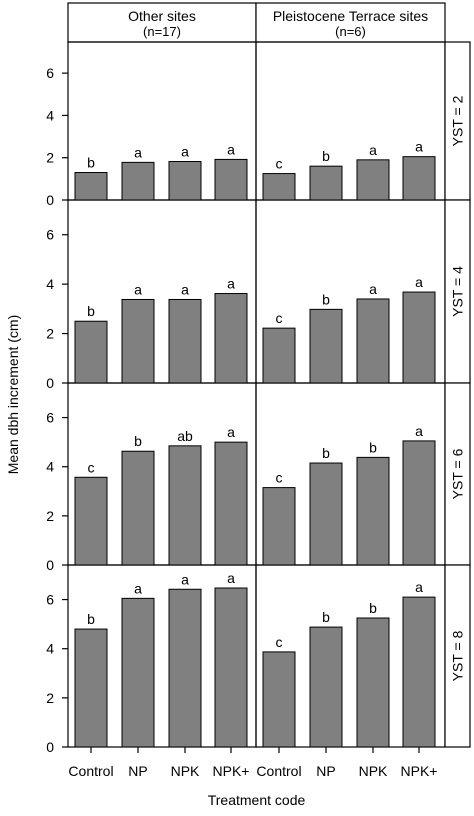  What do you see at coordinates (185, 436) in the screenshot?
I see `significance-letter: ab` at bounding box center [185, 436].